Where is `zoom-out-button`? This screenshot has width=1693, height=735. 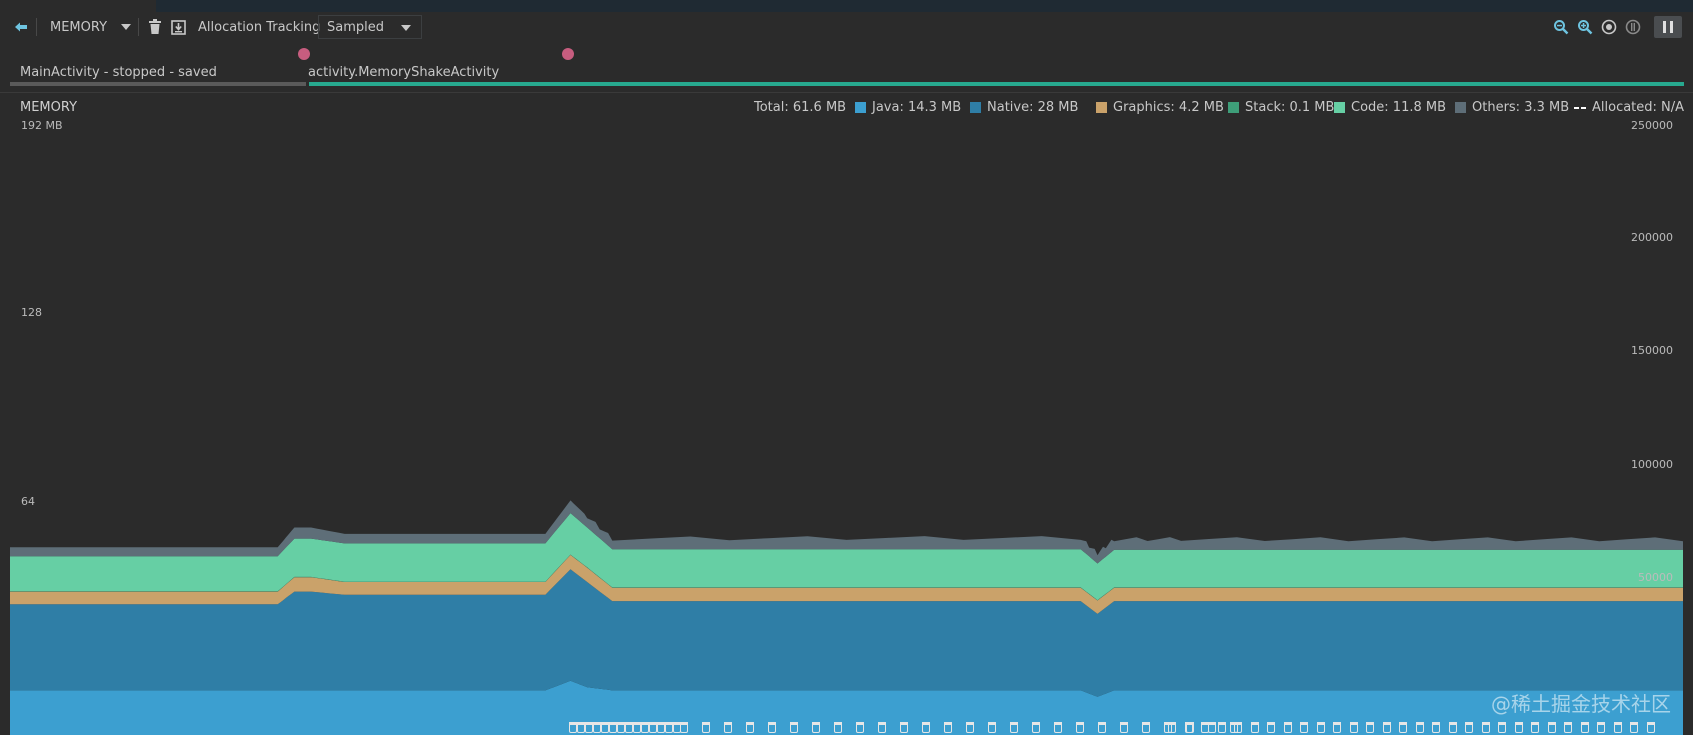 zoom-out-button is located at coordinates (1561, 27).